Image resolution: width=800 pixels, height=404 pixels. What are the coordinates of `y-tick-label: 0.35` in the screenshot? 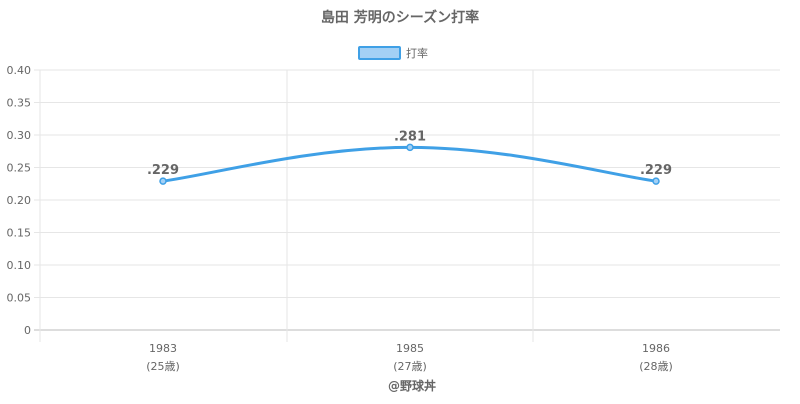 It's located at (19, 103).